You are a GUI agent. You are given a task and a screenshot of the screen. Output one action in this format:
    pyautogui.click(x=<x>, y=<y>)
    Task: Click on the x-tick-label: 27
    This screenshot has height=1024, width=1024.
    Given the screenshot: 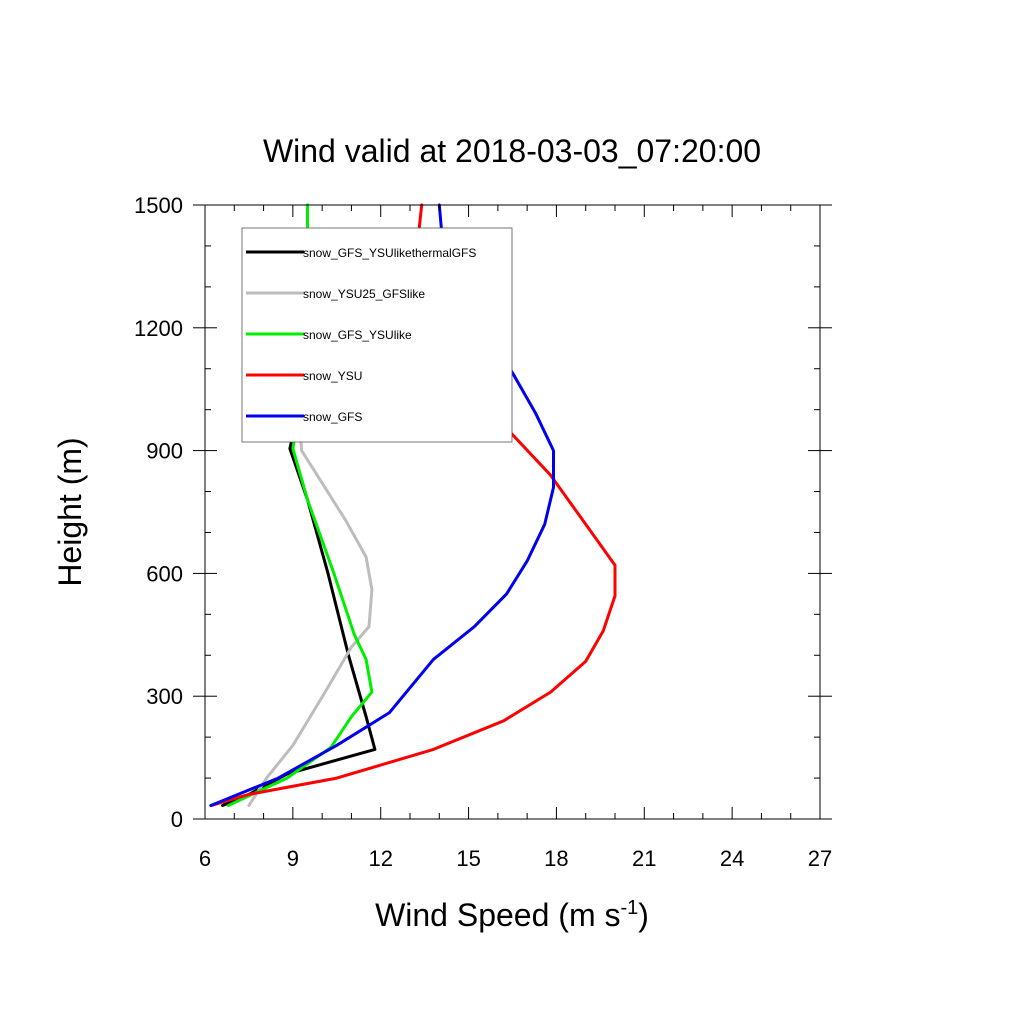 What is the action you would take?
    pyautogui.click(x=820, y=858)
    